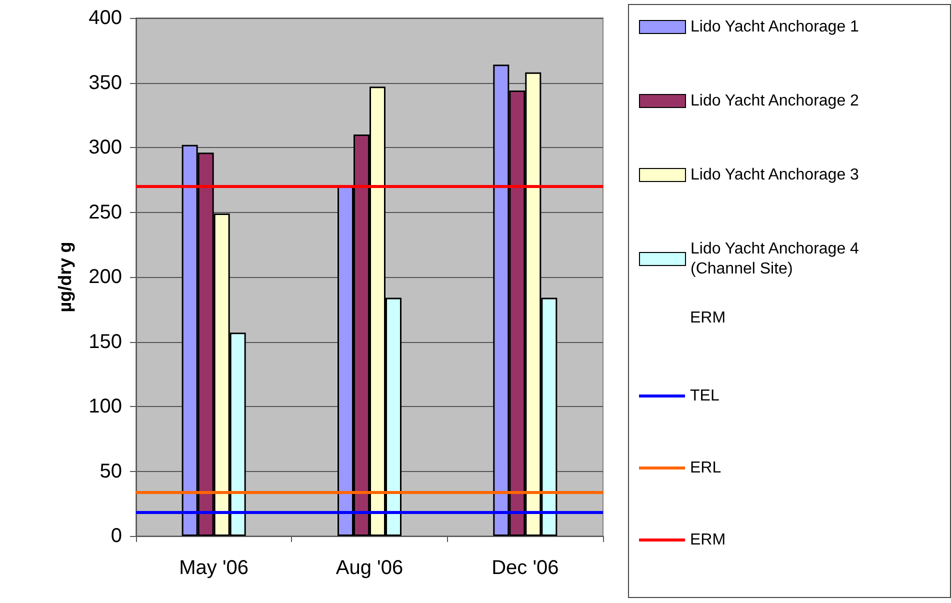 The height and width of the screenshot is (603, 951). What do you see at coordinates (105, 18) in the screenshot?
I see `y-tick-label: 400` at bounding box center [105, 18].